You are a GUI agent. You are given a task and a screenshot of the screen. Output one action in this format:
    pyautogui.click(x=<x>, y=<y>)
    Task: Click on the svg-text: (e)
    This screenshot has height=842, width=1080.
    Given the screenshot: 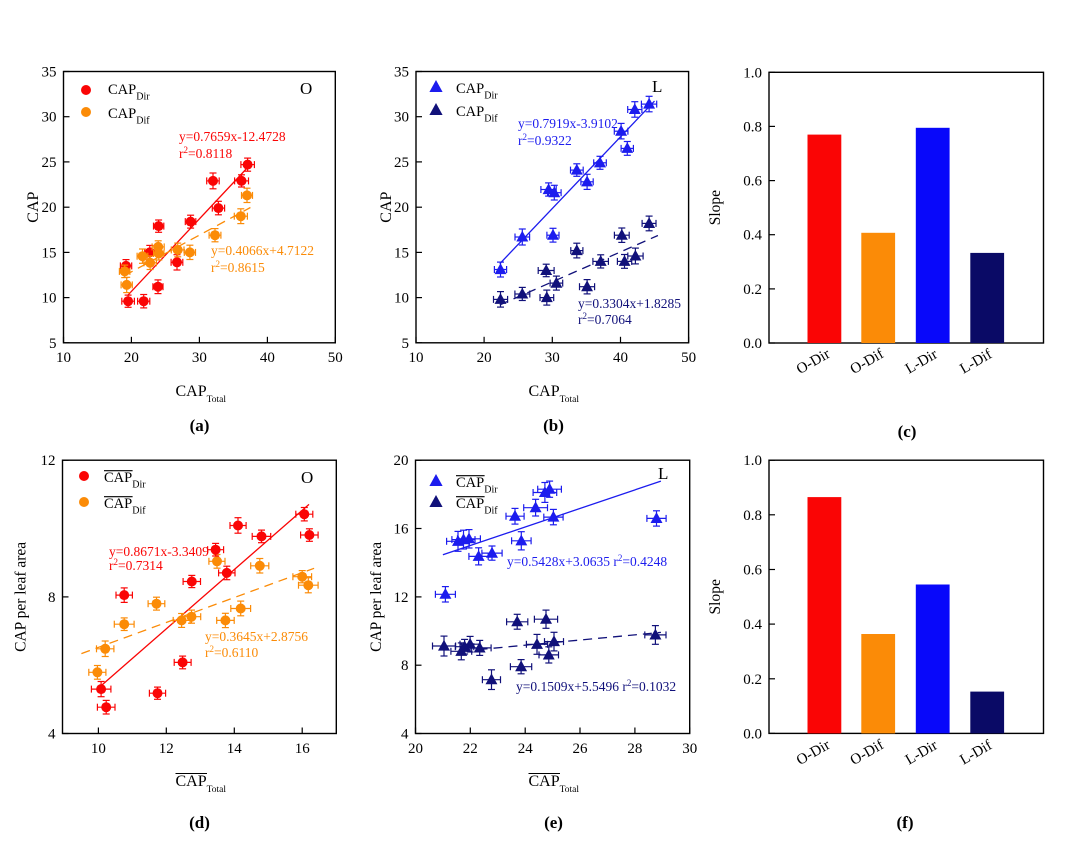 What is the action you would take?
    pyautogui.click(x=553, y=822)
    